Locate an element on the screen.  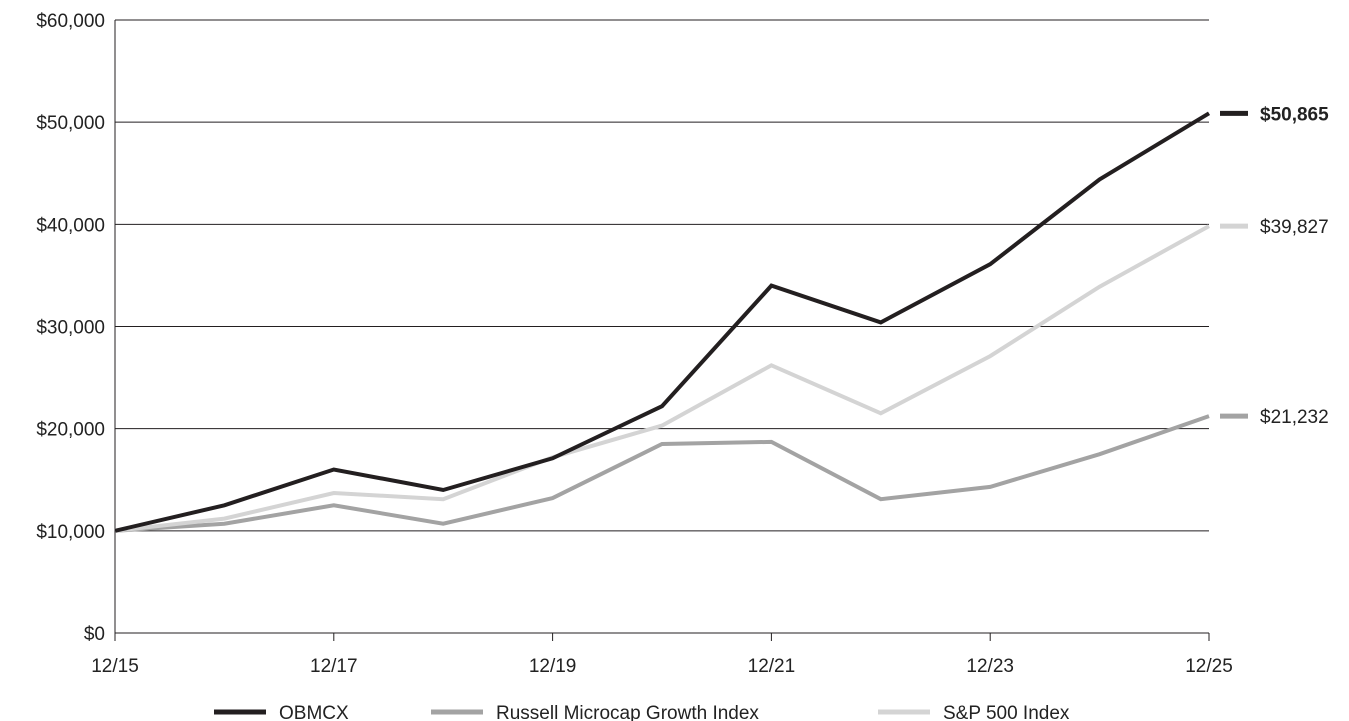
end-value-label: $39,827 is located at coordinates (1294, 227).